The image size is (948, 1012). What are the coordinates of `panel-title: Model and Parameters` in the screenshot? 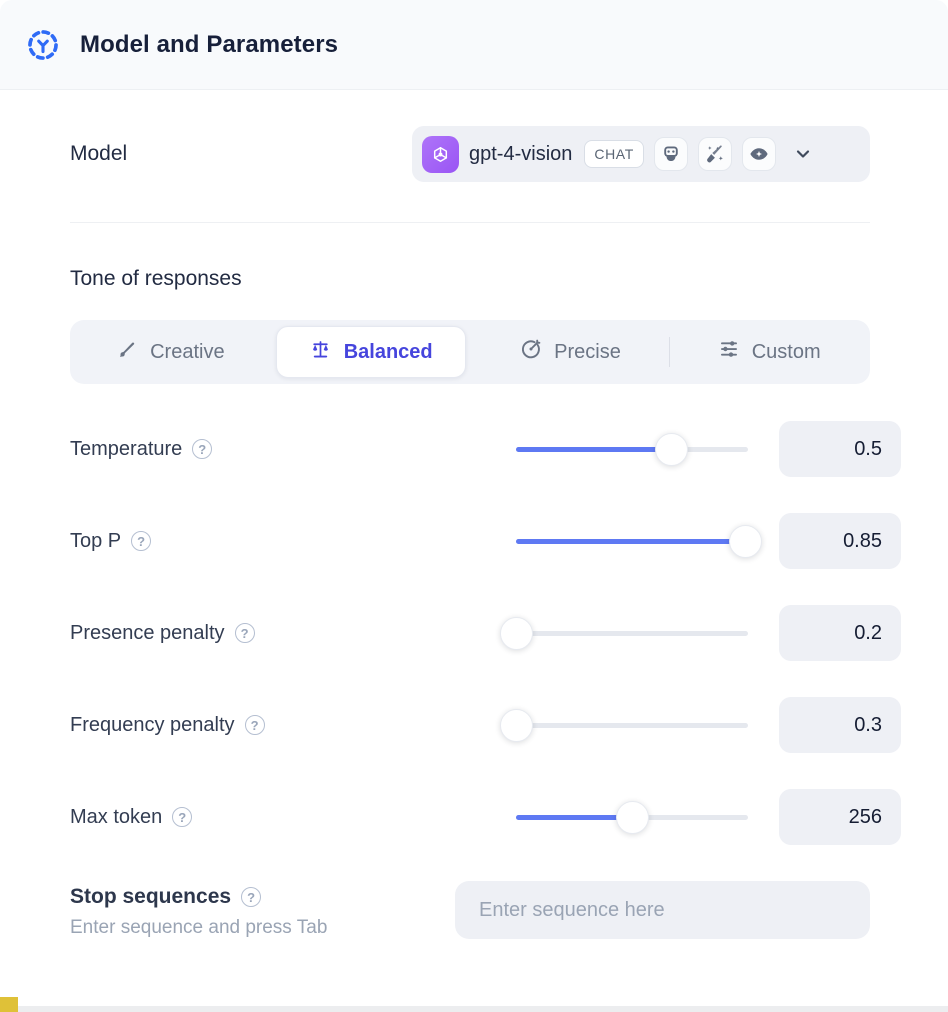 It's located at (209, 44).